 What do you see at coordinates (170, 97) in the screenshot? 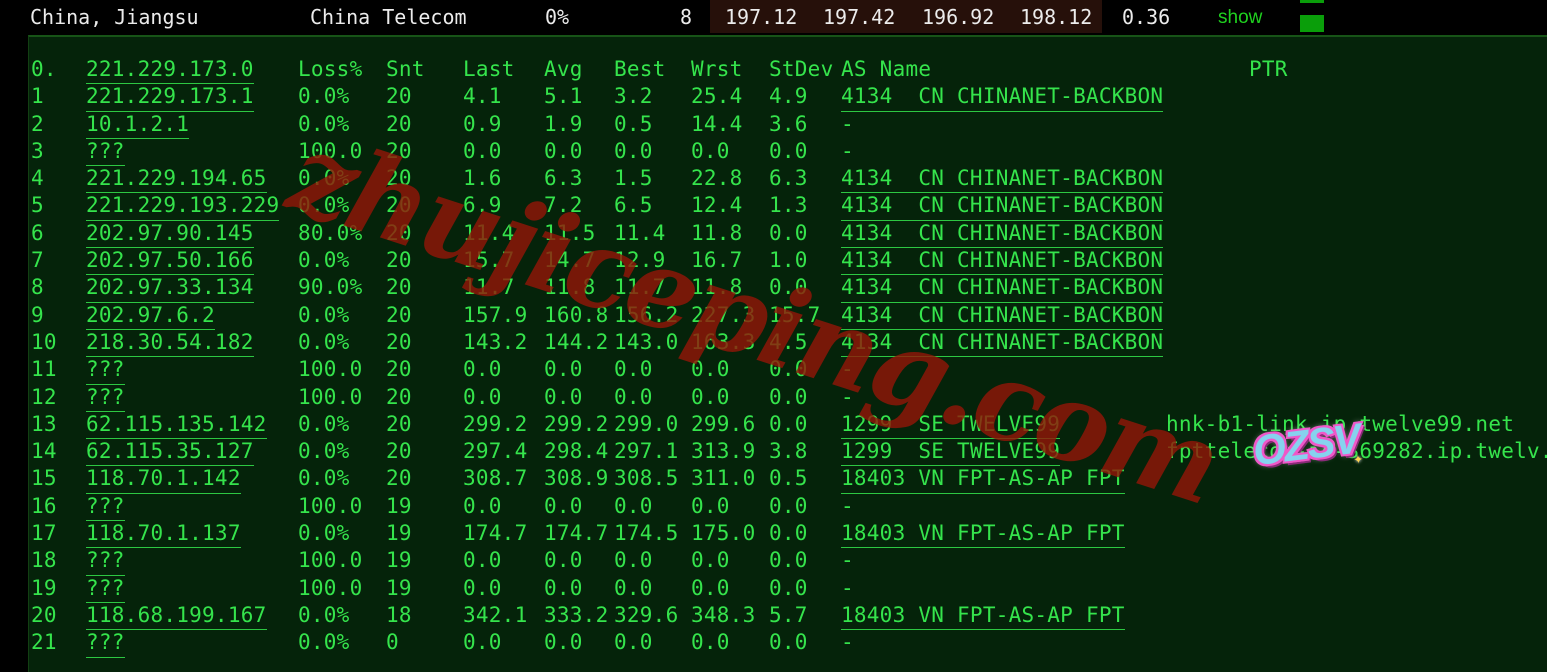
I see `cell-host: 221.229.173.1` at bounding box center [170, 97].